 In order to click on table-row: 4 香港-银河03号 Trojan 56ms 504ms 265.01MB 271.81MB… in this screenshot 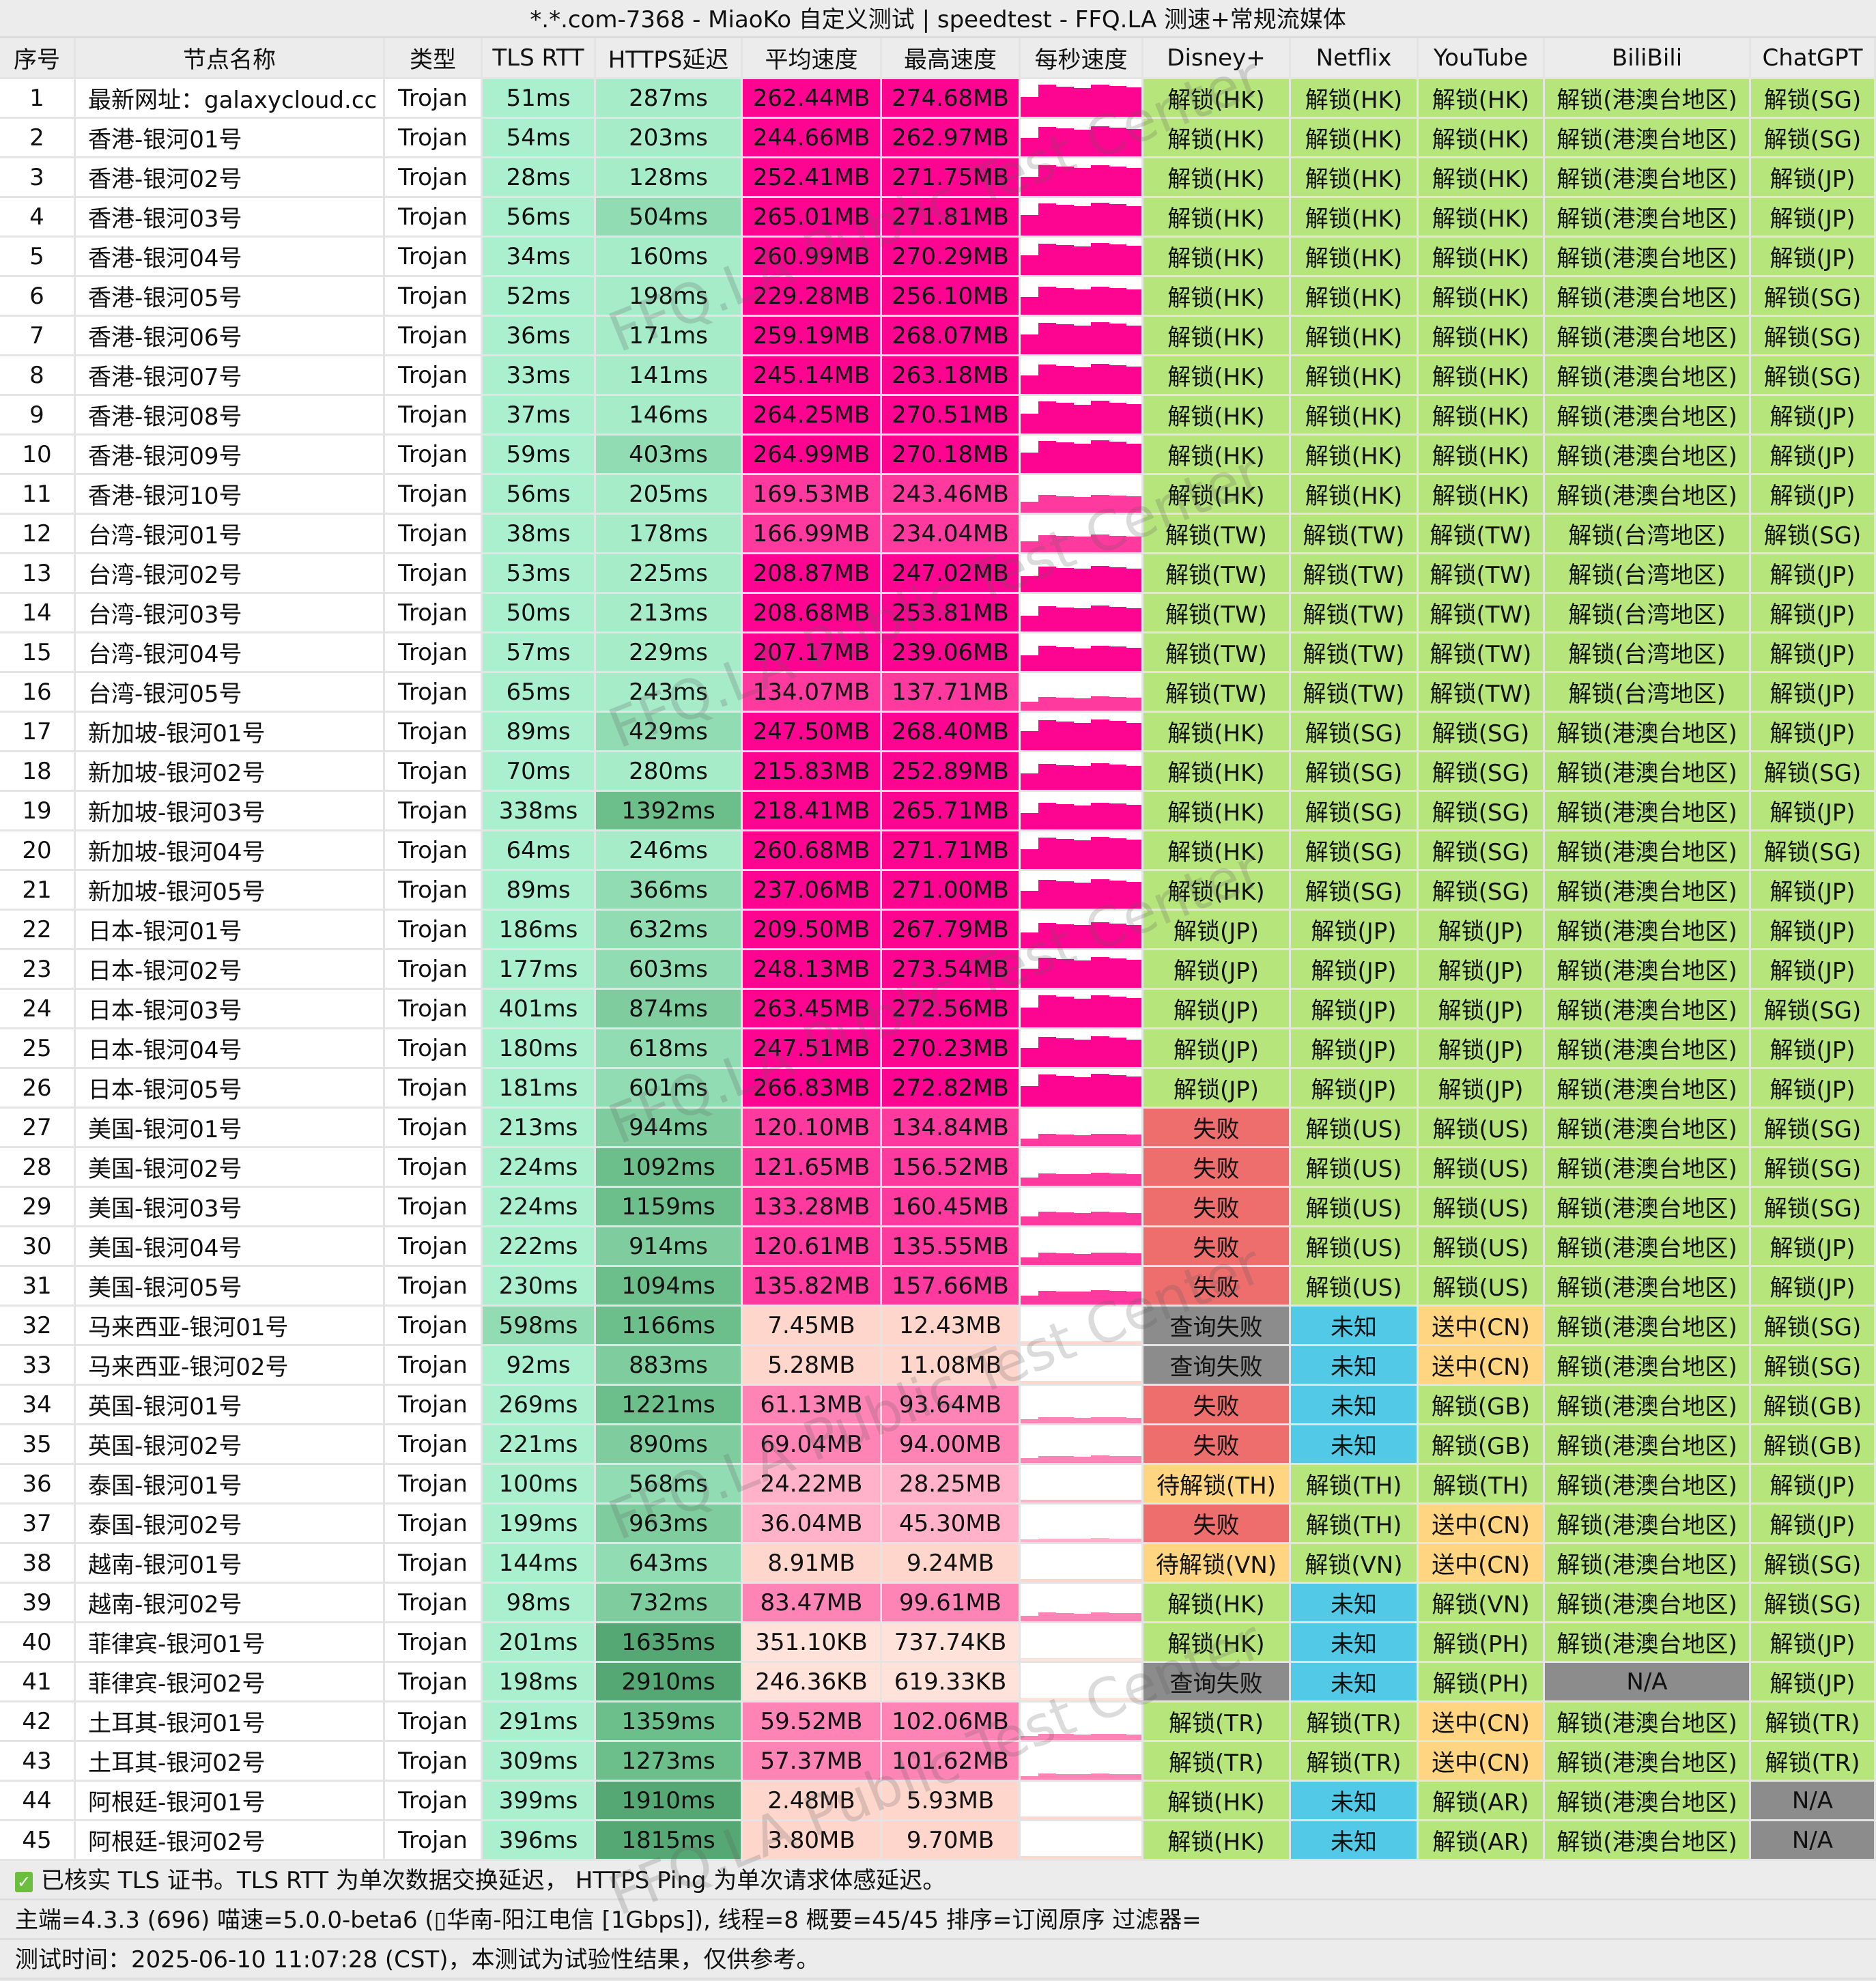, I will do `click(938, 218)`.